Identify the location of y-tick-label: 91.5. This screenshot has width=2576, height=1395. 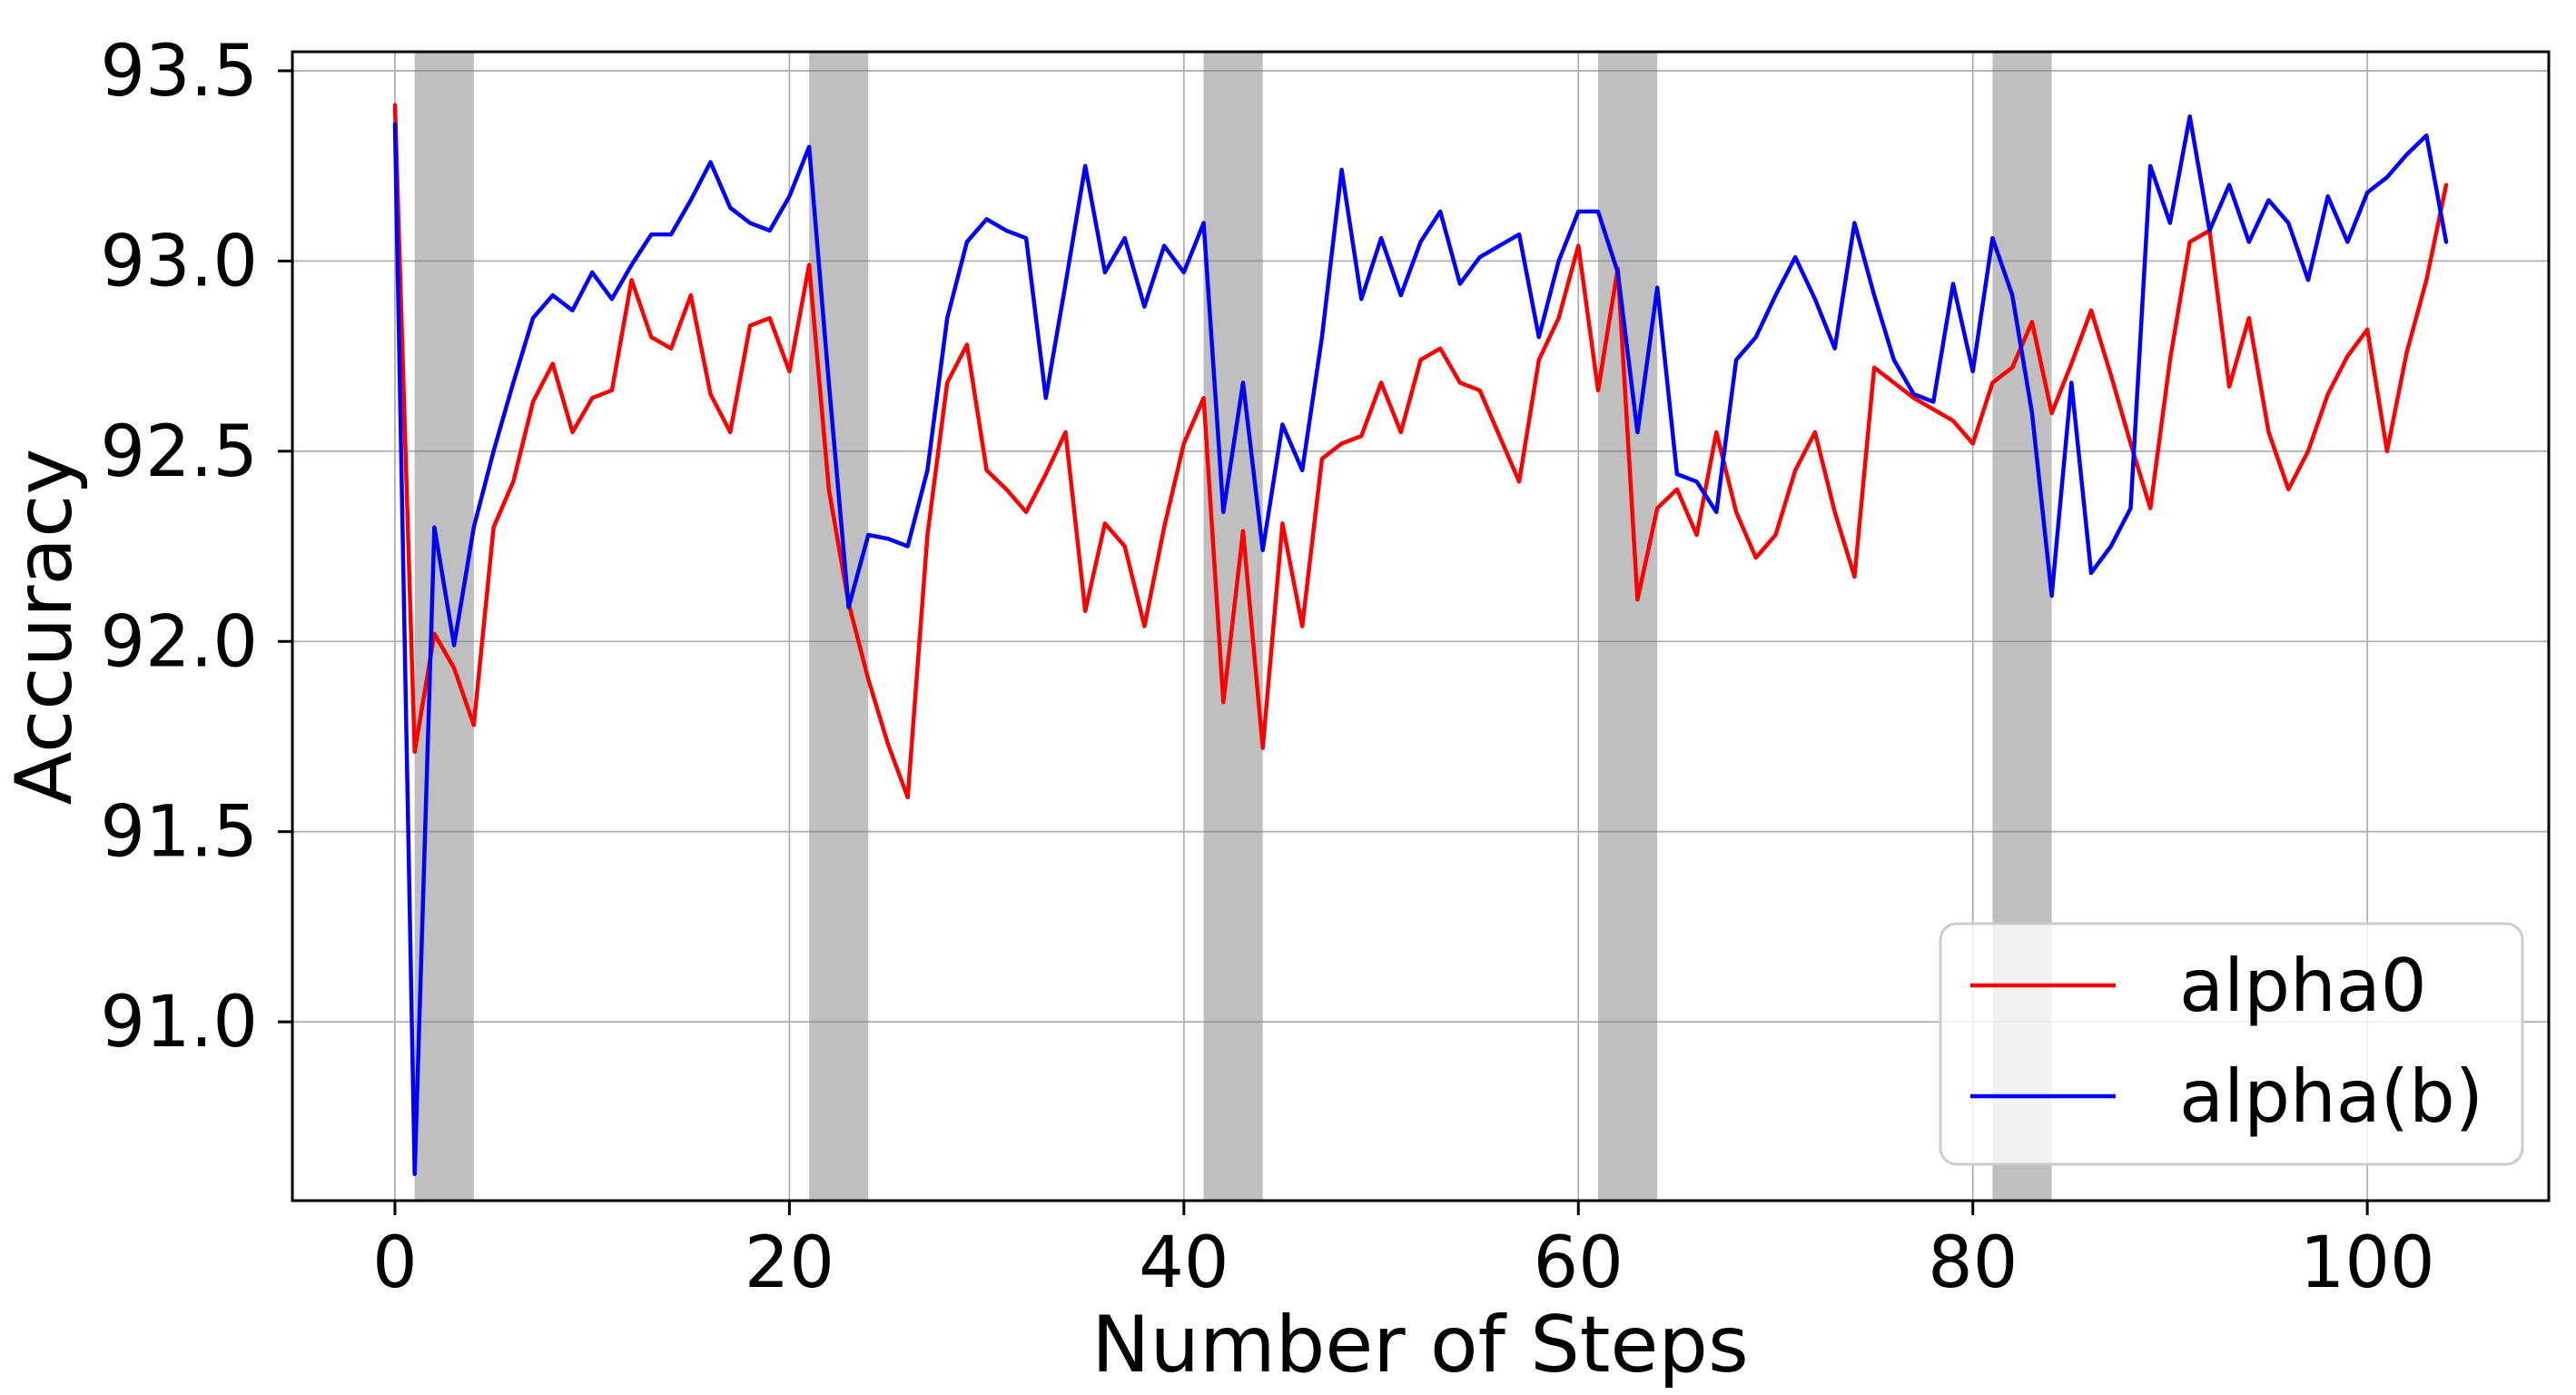
(179, 833).